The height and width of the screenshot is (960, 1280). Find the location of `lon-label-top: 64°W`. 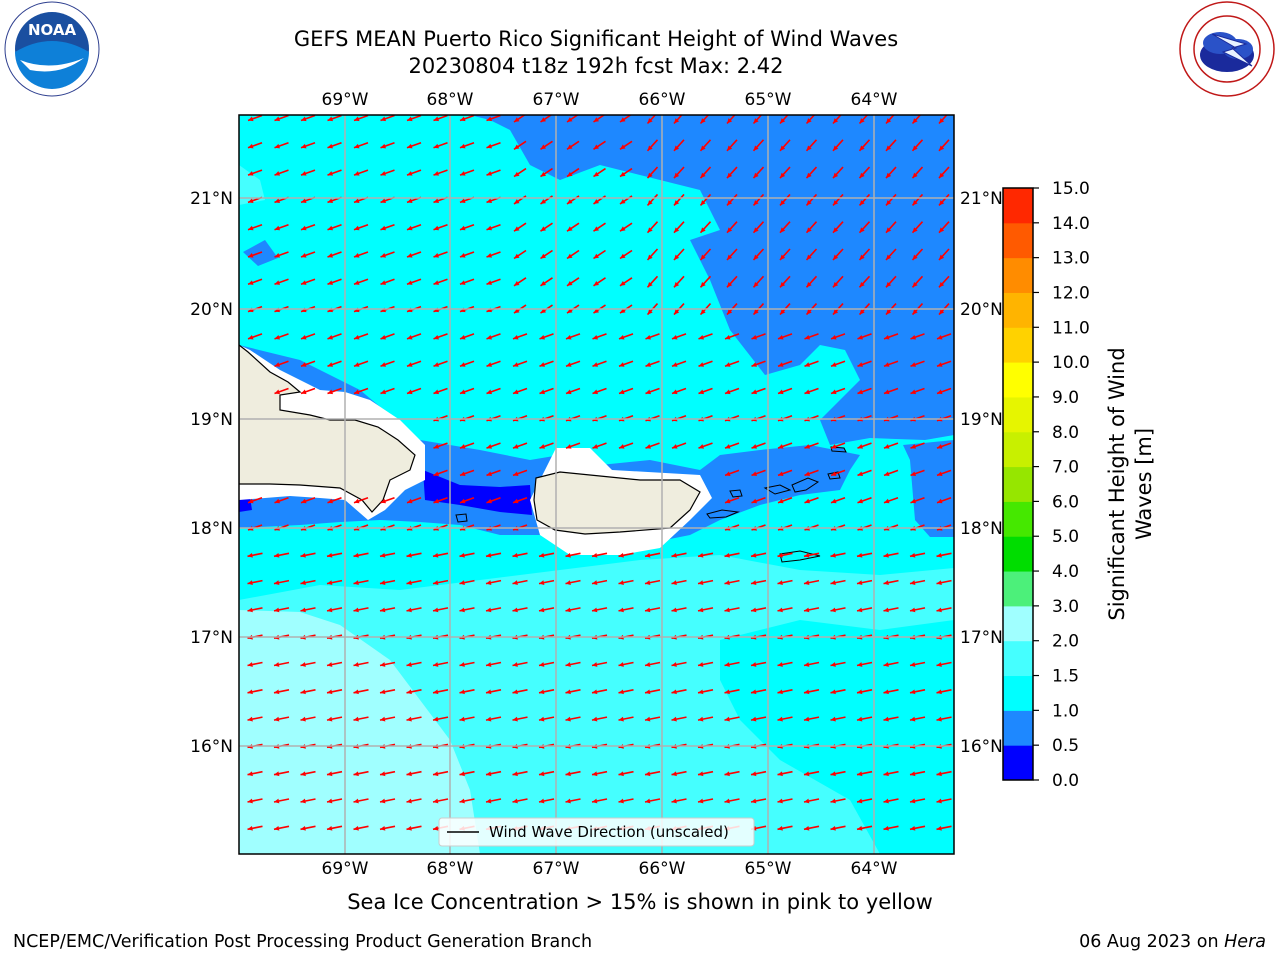

lon-label-top: 64°W is located at coordinates (874, 100).